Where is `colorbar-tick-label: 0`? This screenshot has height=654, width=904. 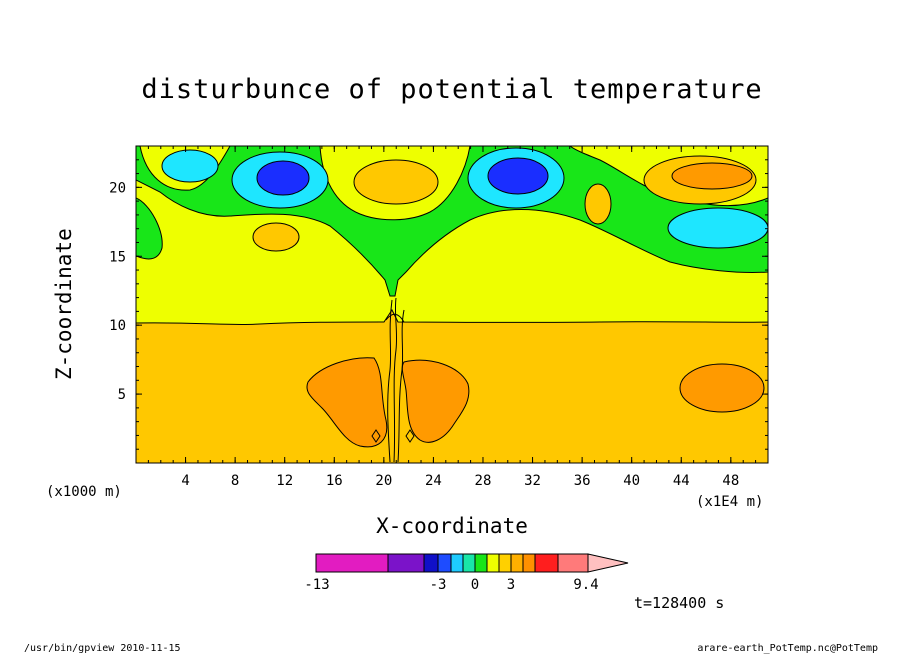 colorbar-tick-label: 0 is located at coordinates (475, 585).